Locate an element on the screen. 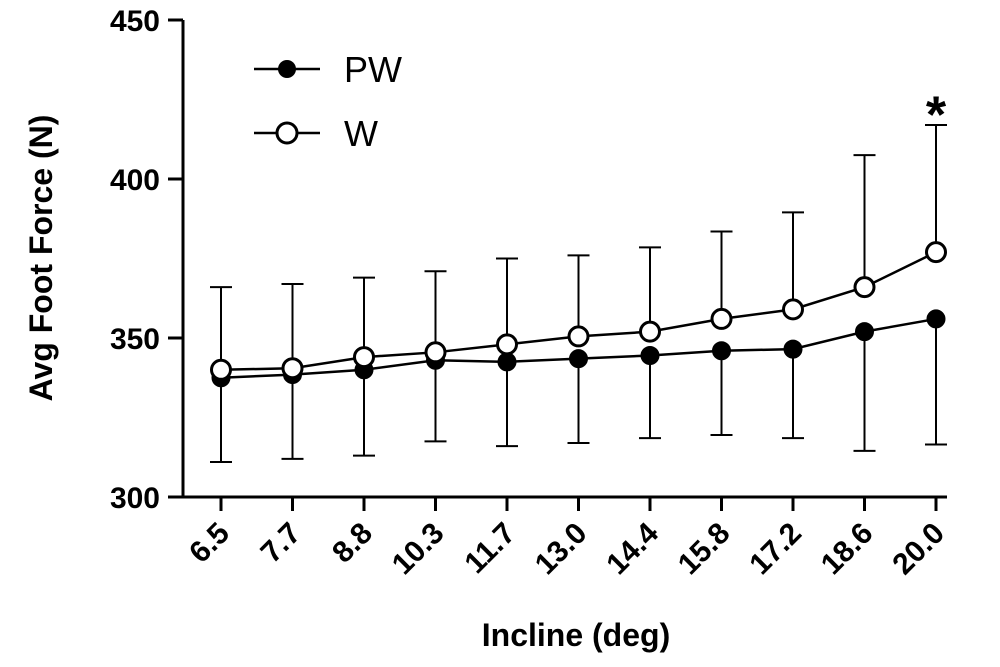 The image size is (1000, 667). y-tick-label: 400 is located at coordinates (135, 180).